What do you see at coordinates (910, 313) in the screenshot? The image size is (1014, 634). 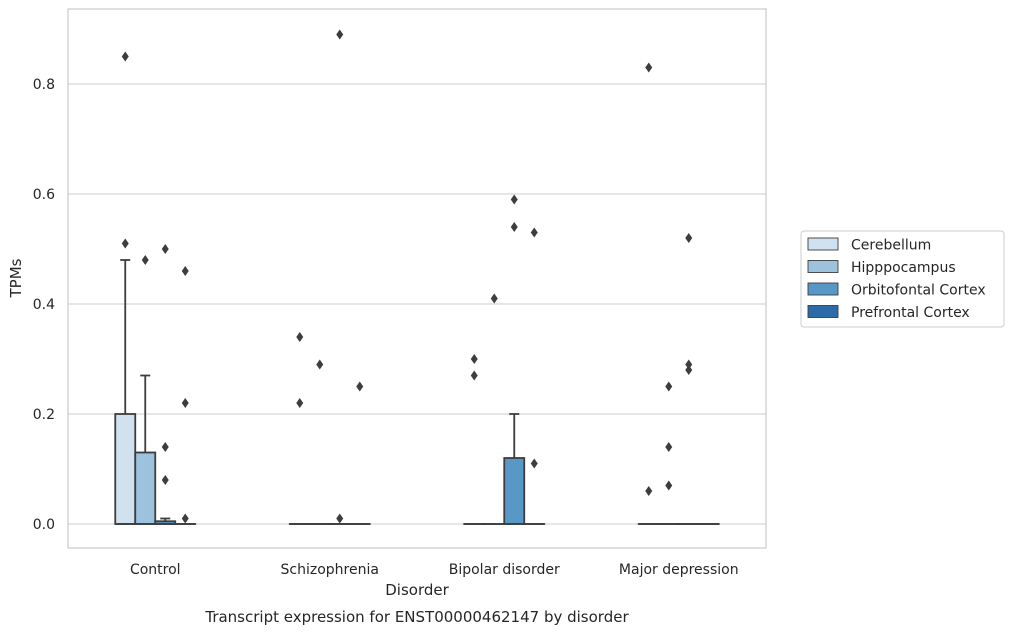 I see `legend-label: Prefrontal Cortex` at bounding box center [910, 313].